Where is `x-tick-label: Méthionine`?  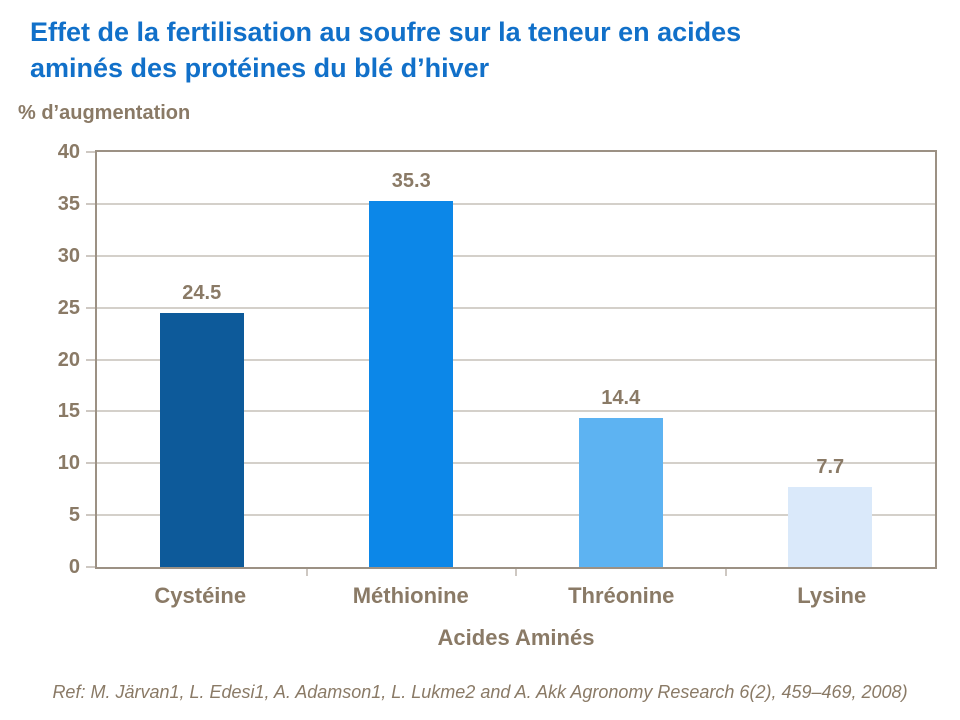 x-tick-label: Méthionine is located at coordinates (410, 595).